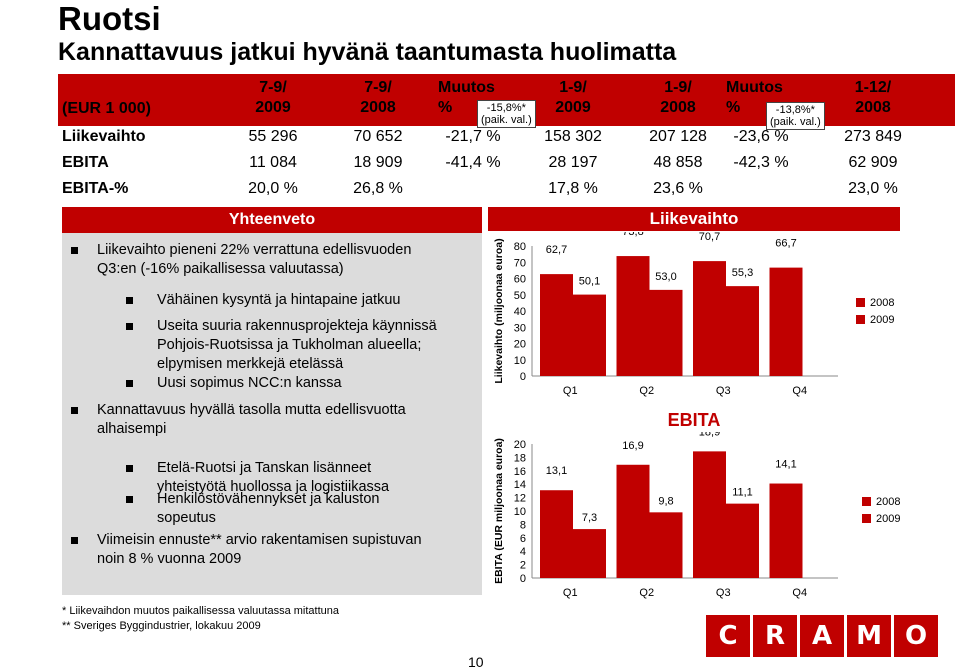  I want to click on page-title: Ruotsi, so click(109, 18).